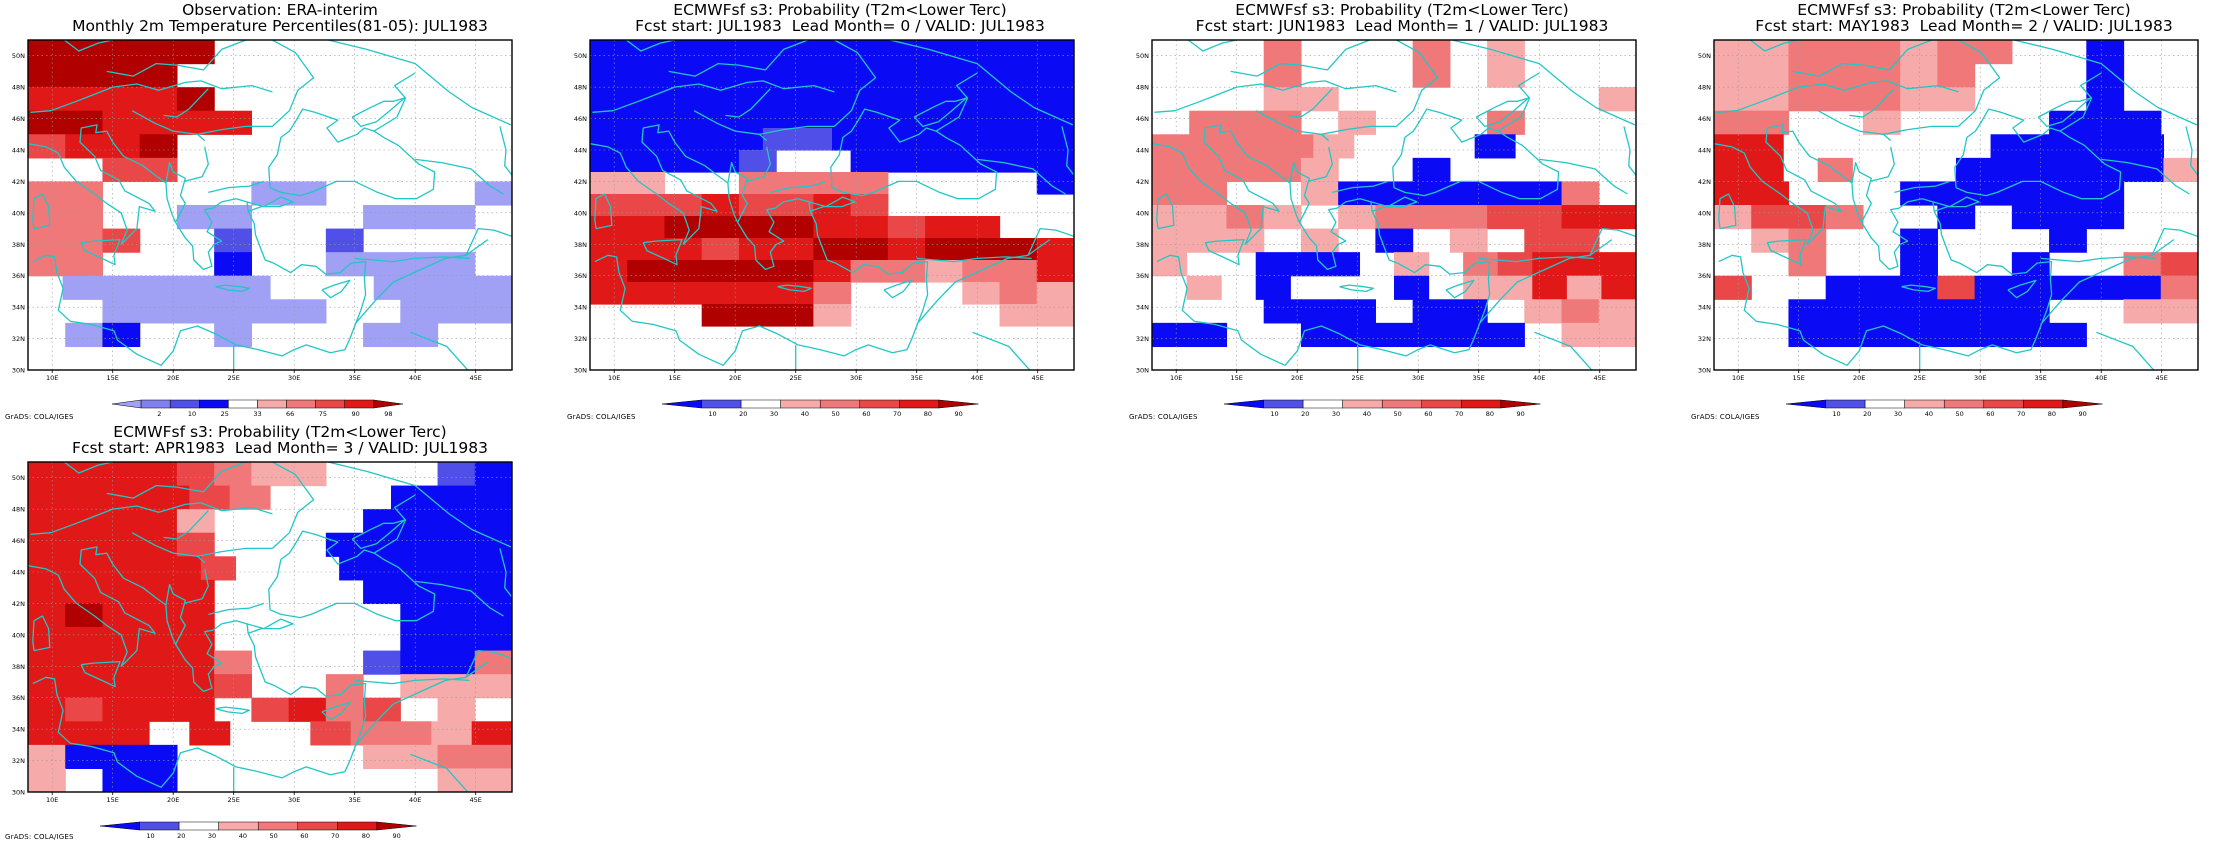  Describe the element at coordinates (1539, 378) in the screenshot. I see `longitude-tick-label: 40E` at that location.